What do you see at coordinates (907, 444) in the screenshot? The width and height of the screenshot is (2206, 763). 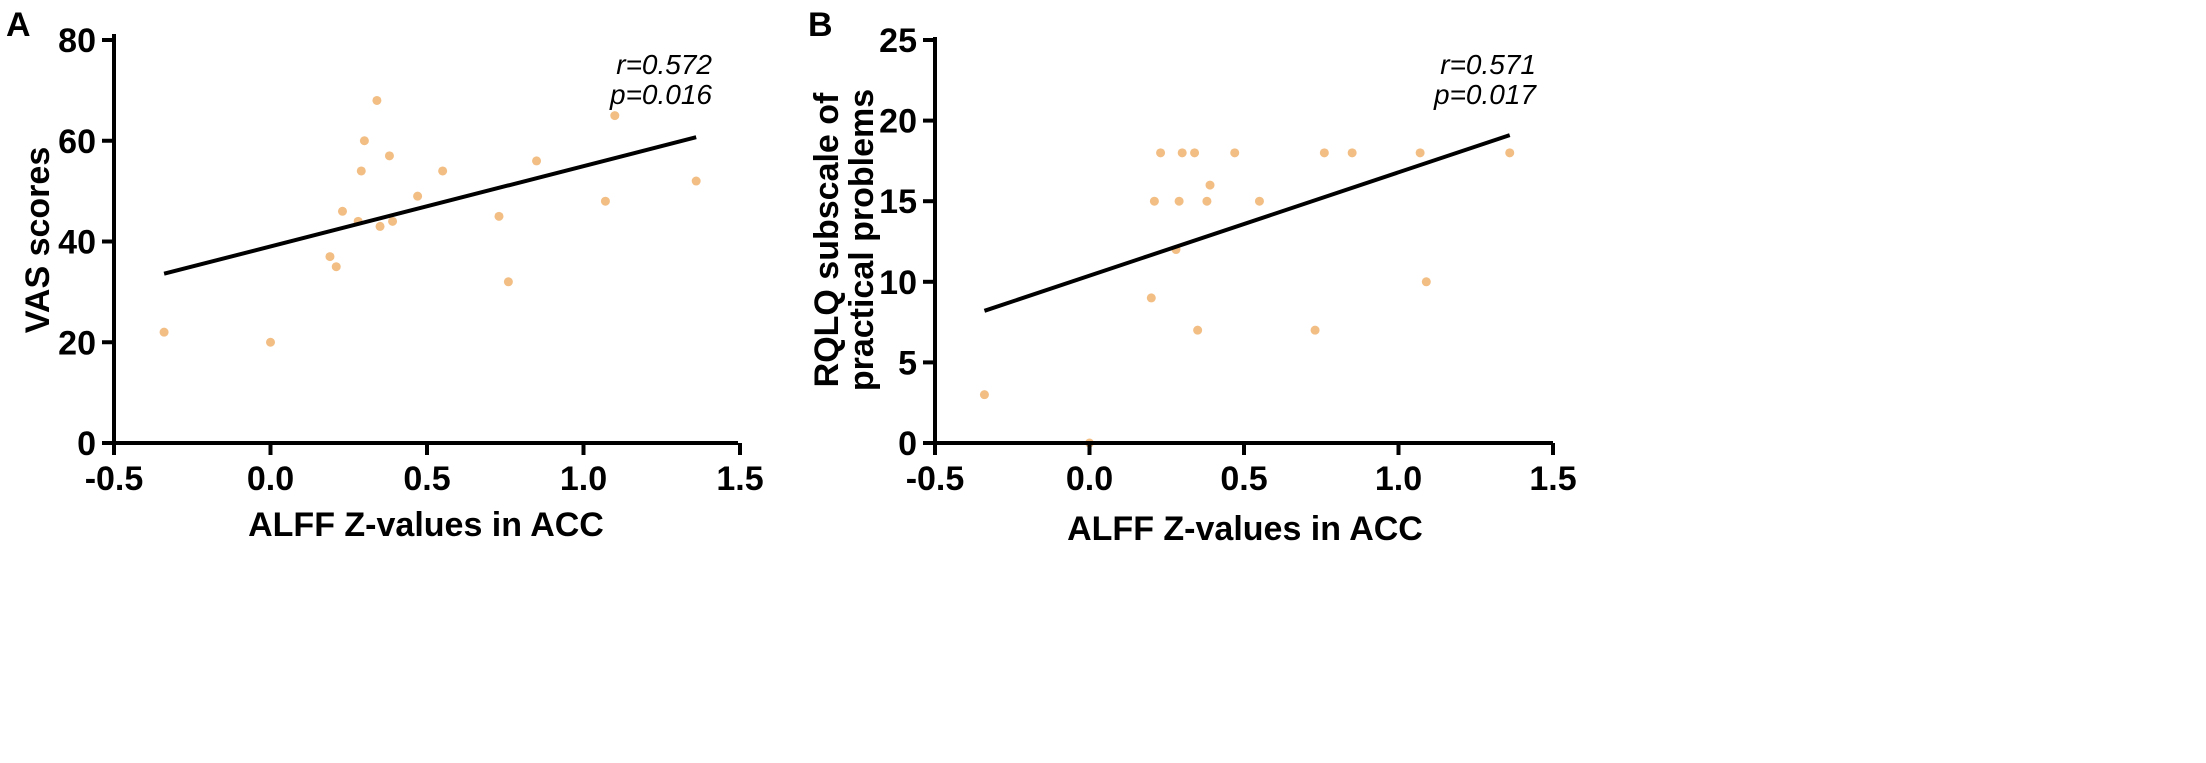 I see `panel-b-y-tick-label: 0` at bounding box center [907, 444].